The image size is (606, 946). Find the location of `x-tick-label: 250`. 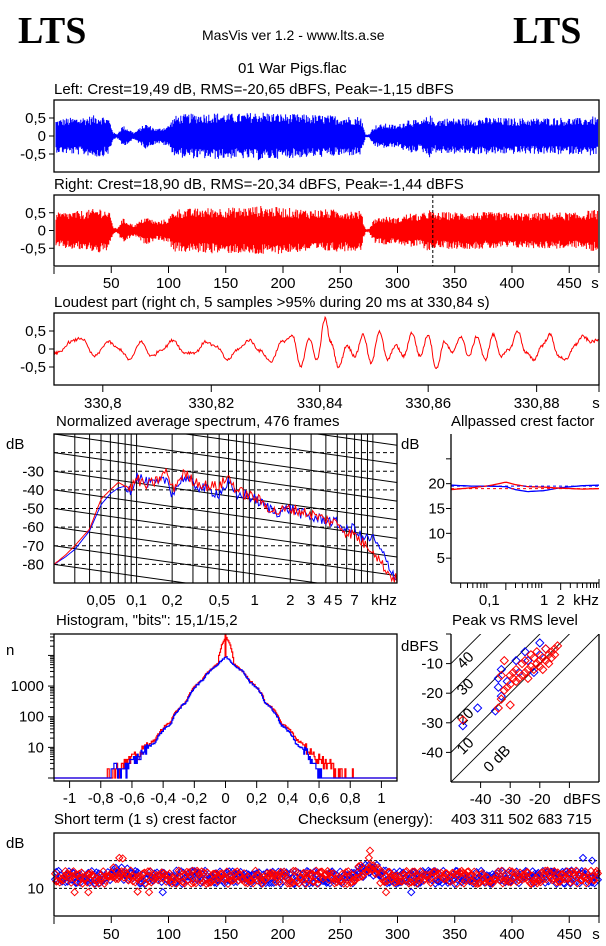

x-tick-label: 250 is located at coordinates (340, 934).